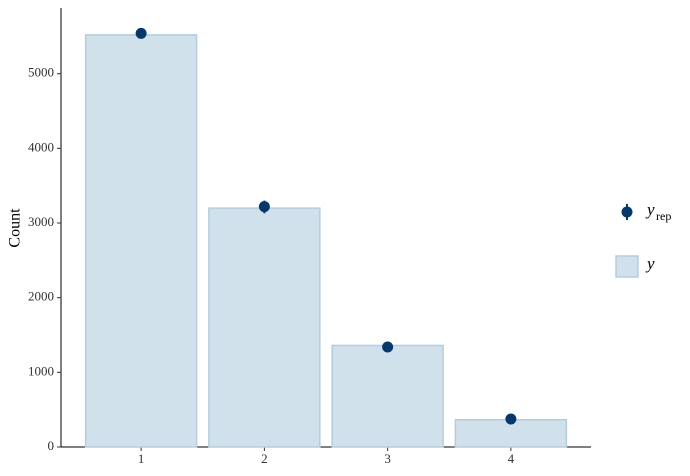  I want to click on y-tick-label: 4000, so click(41, 146).